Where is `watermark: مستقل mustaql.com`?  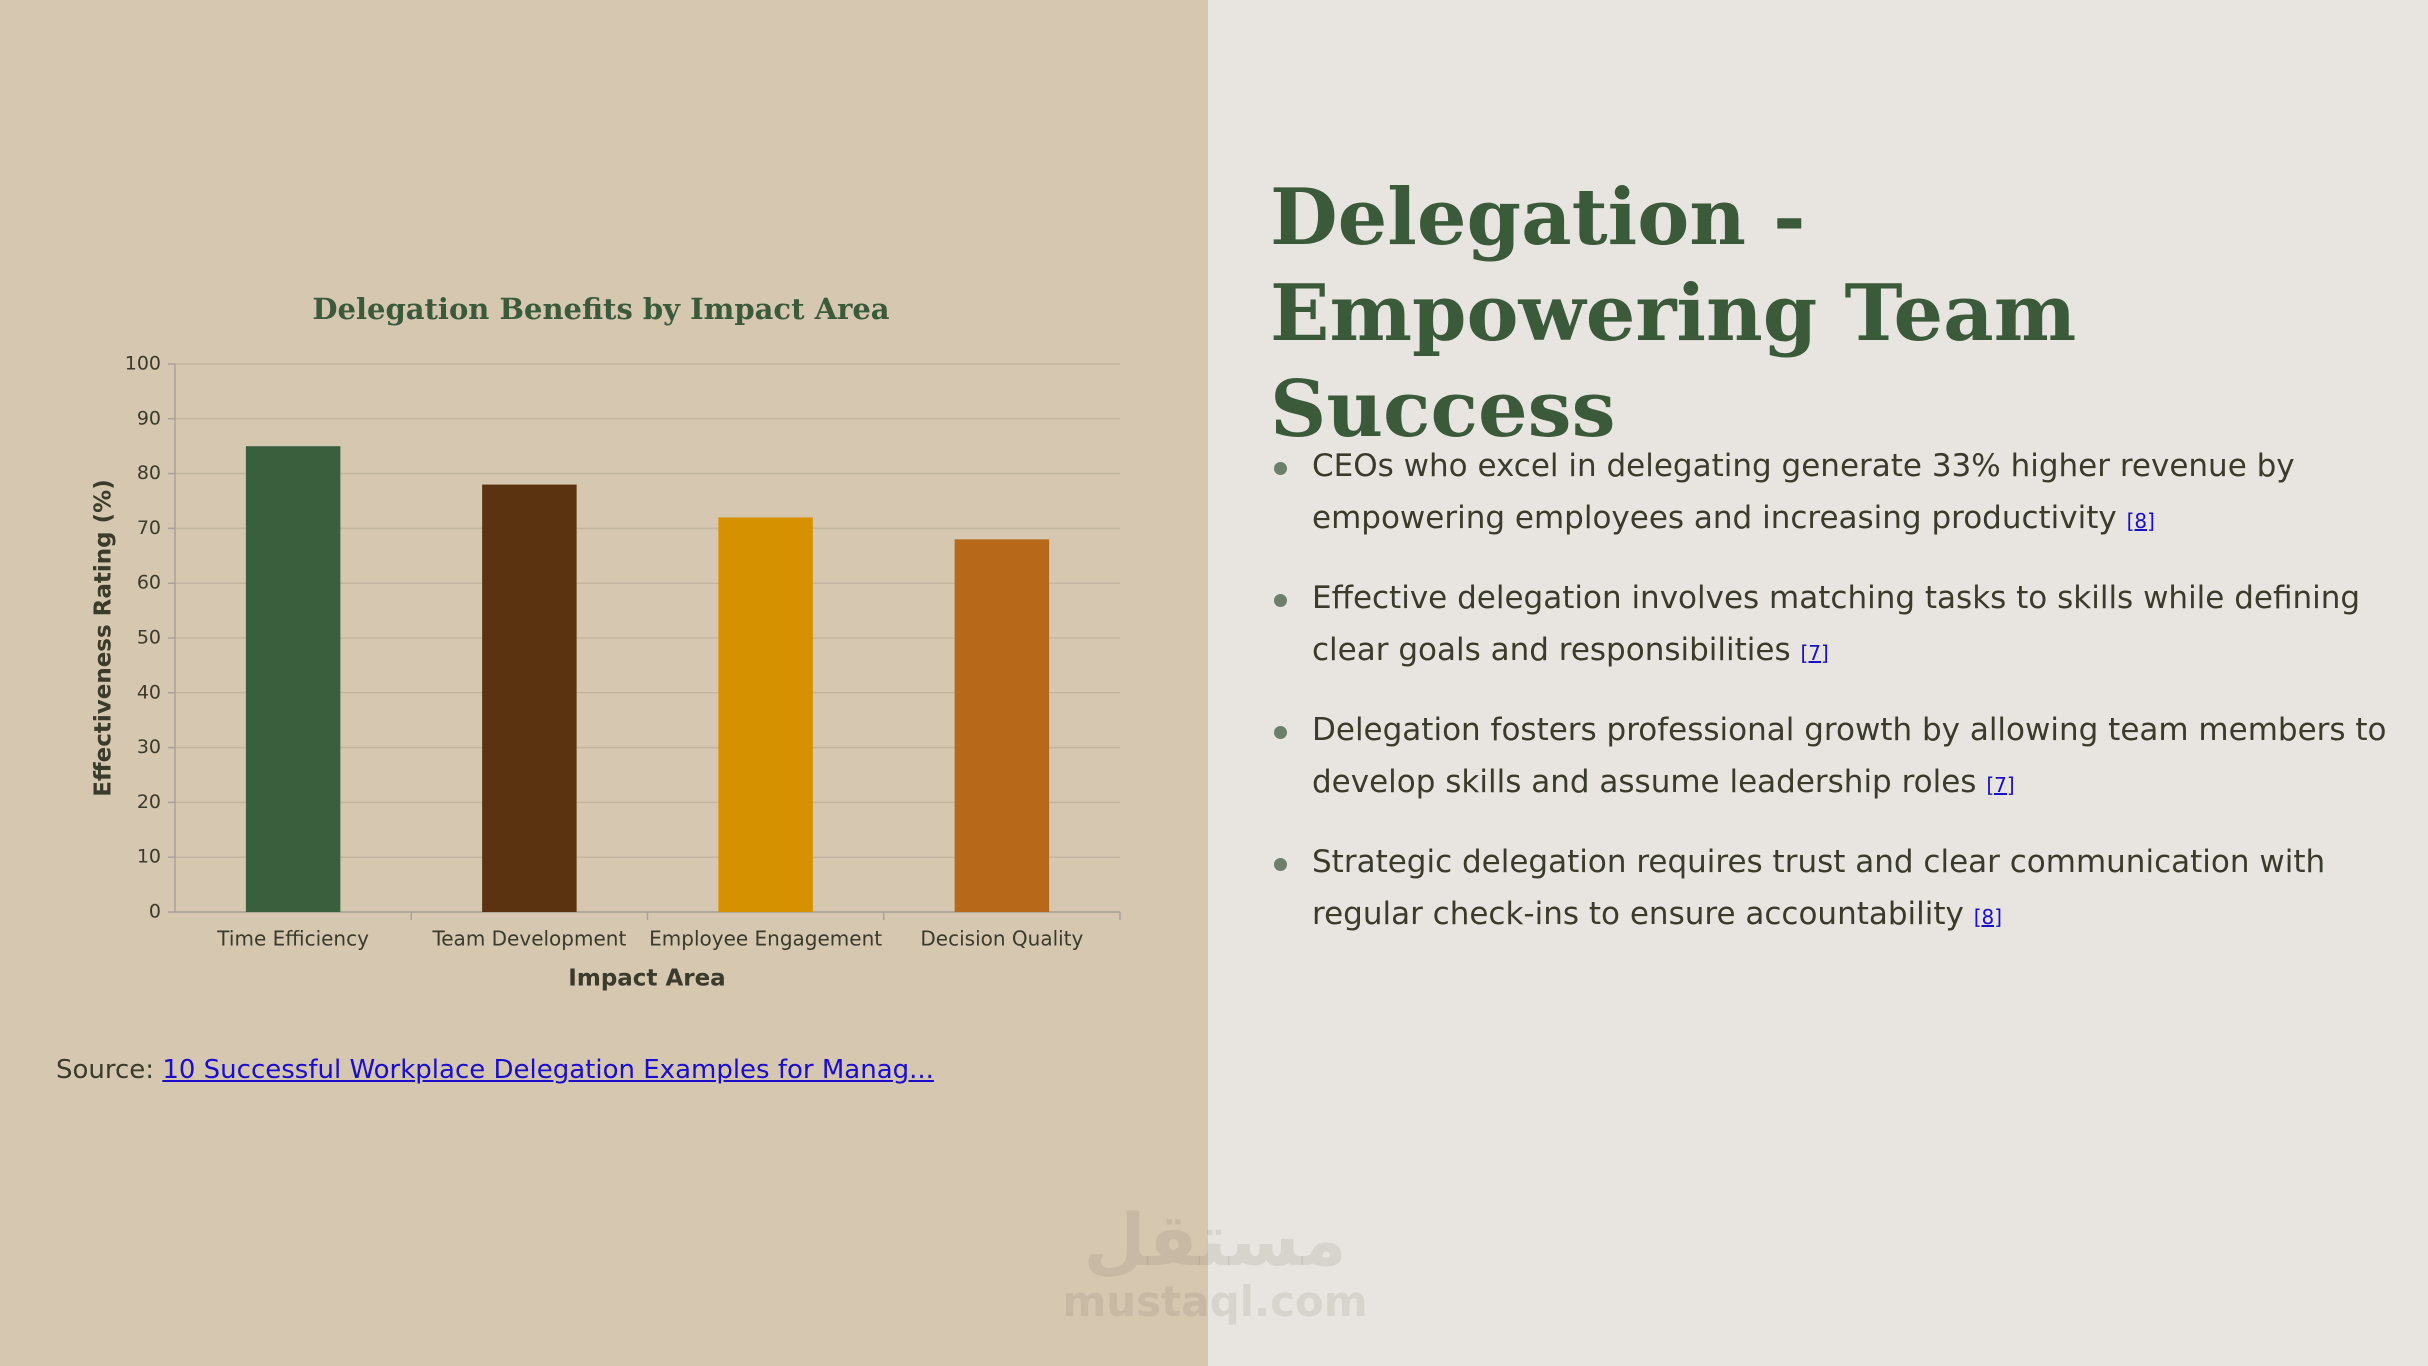
watermark: مستقل mustaql.com is located at coordinates (1215, 1262).